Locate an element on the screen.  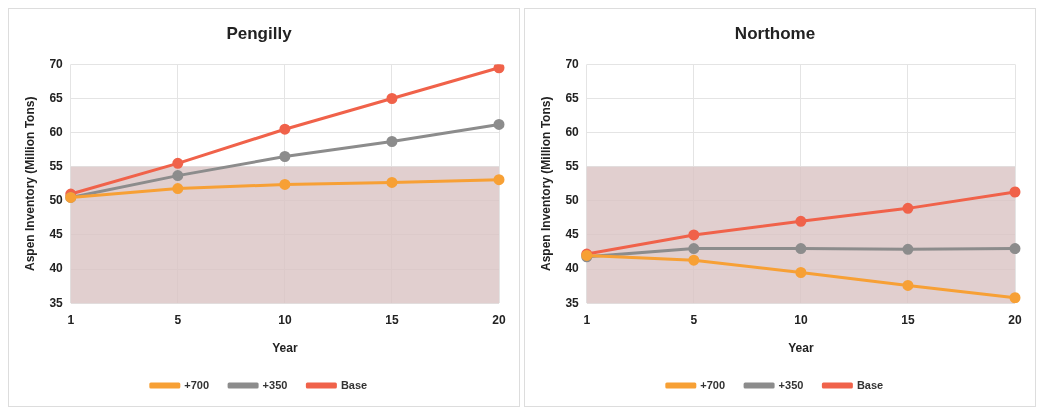
chart-title: Northome is located at coordinates (775, 33).